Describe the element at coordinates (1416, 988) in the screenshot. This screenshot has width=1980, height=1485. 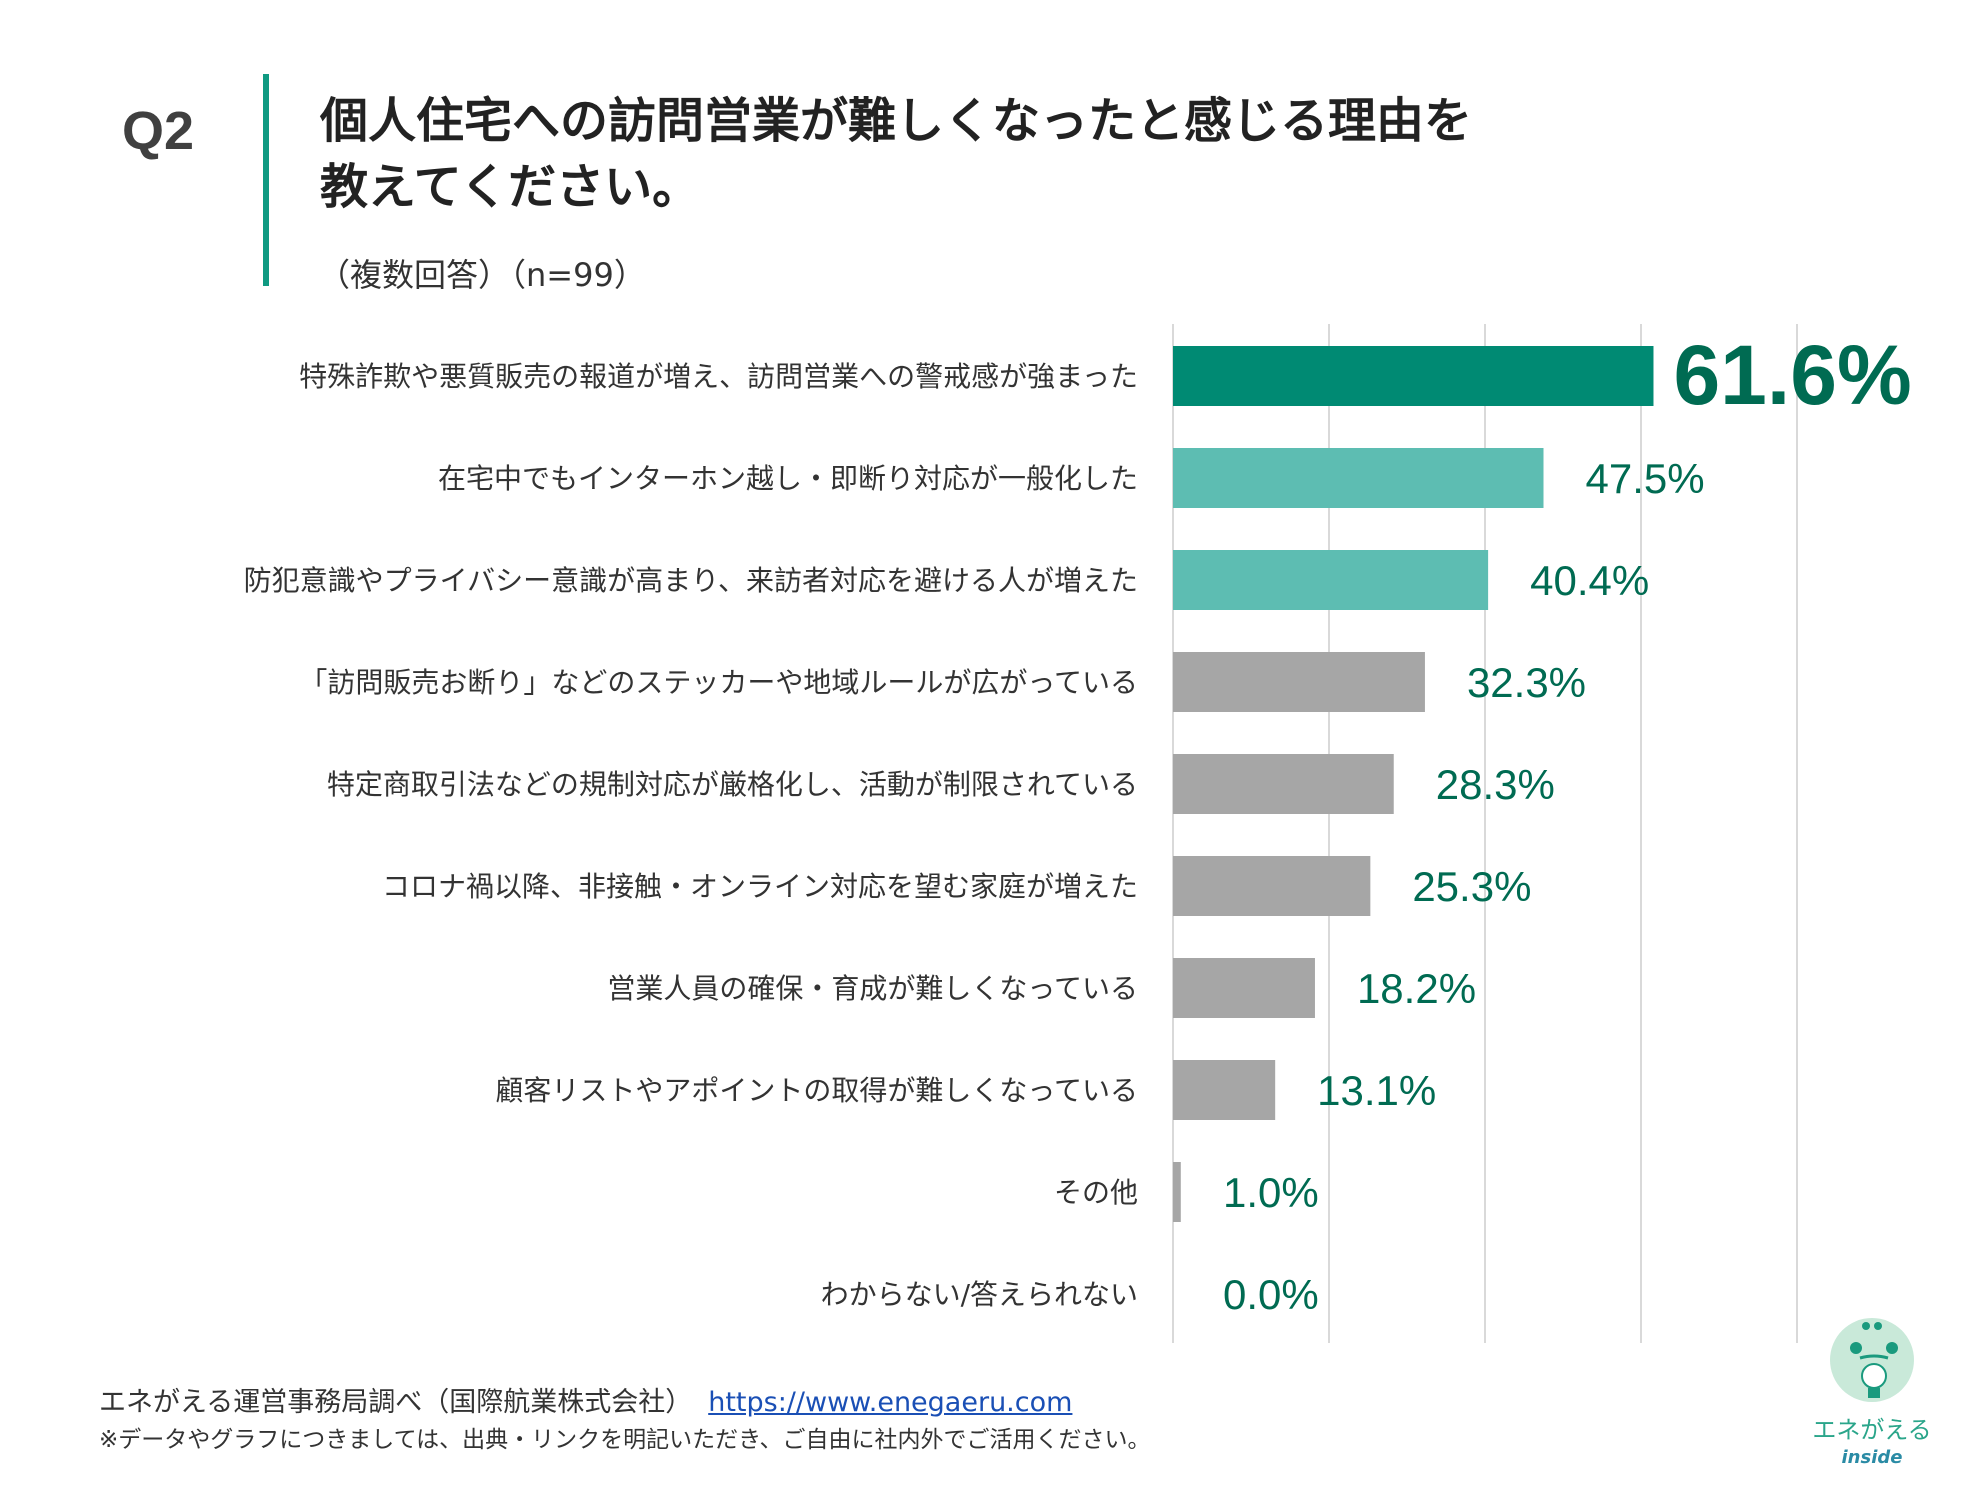
I see `value-label: 18.2%` at that location.